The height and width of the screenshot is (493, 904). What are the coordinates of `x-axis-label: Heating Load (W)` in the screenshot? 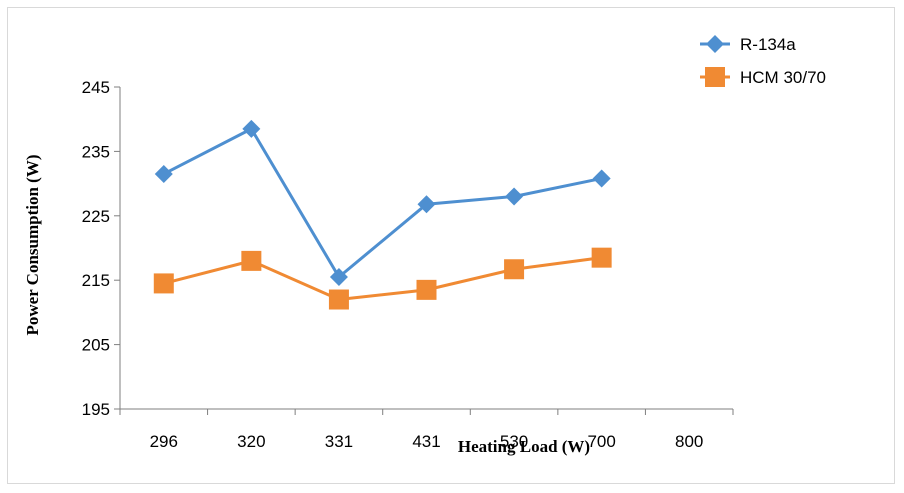 It's located at (524, 446).